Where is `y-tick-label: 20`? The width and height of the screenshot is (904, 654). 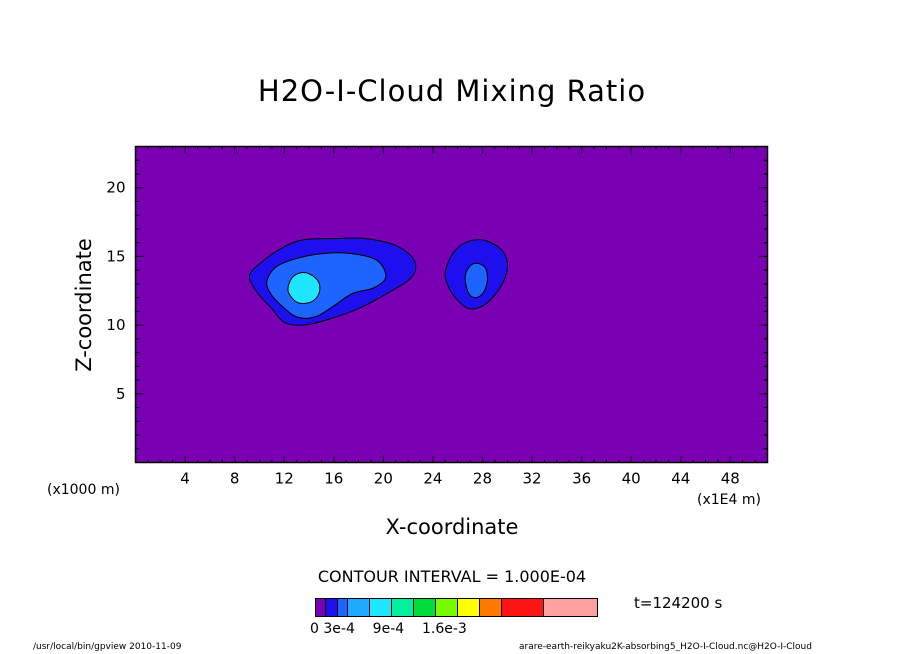
y-tick-label: 20 is located at coordinates (115, 188).